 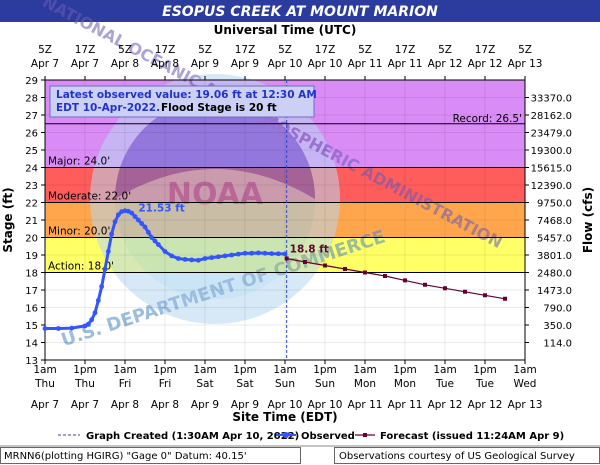 What do you see at coordinates (551, 151) in the screenshot?
I see `flow-tick-label: 19300.0` at bounding box center [551, 151].